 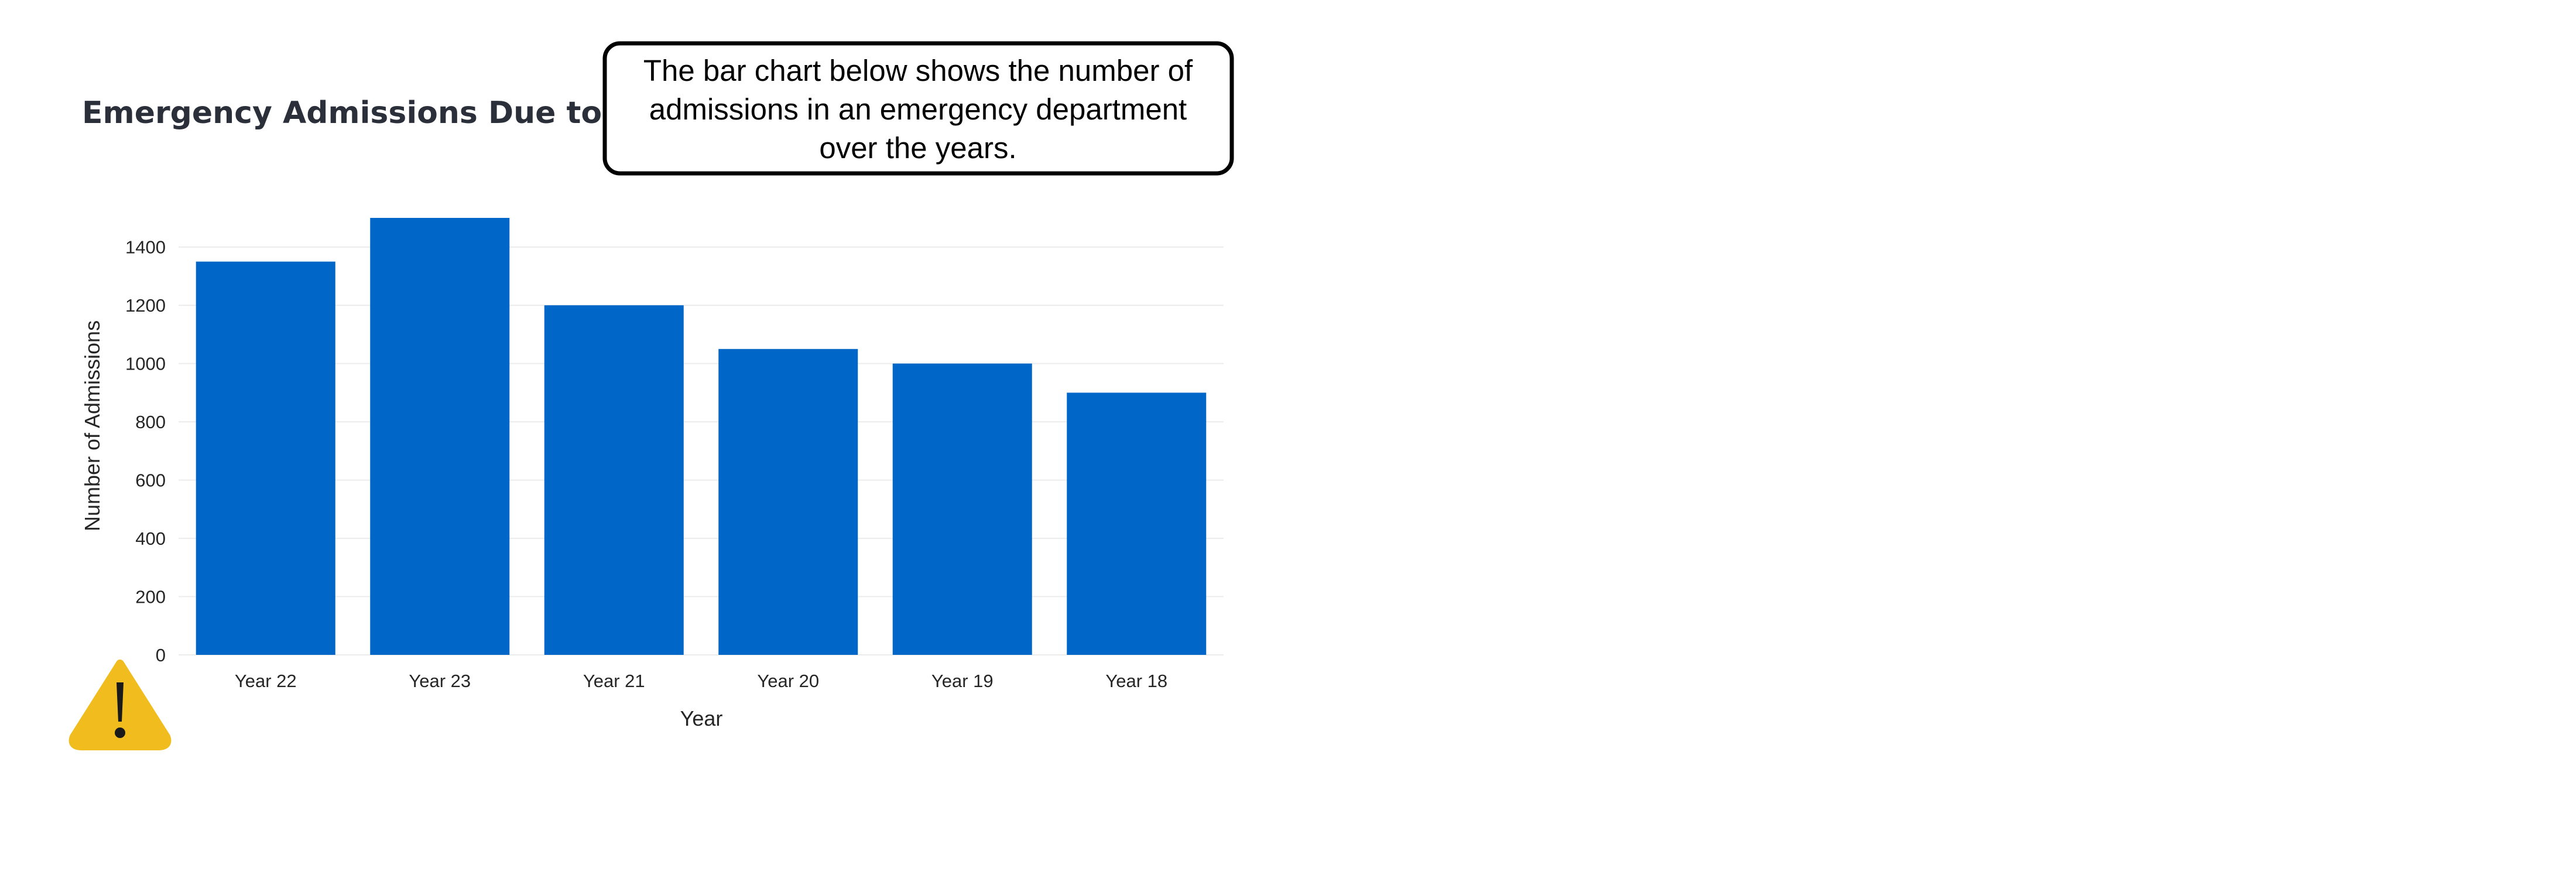 What do you see at coordinates (150, 480) in the screenshot?
I see `y-tick-label: 600` at bounding box center [150, 480].